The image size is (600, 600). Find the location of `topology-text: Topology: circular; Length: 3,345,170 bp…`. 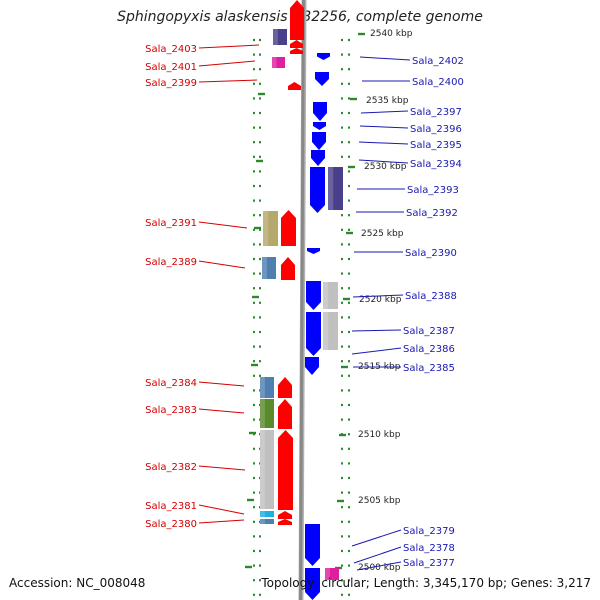

topology-text: Topology: circular; Length: 3,345,170 bp… is located at coordinates (426, 583).